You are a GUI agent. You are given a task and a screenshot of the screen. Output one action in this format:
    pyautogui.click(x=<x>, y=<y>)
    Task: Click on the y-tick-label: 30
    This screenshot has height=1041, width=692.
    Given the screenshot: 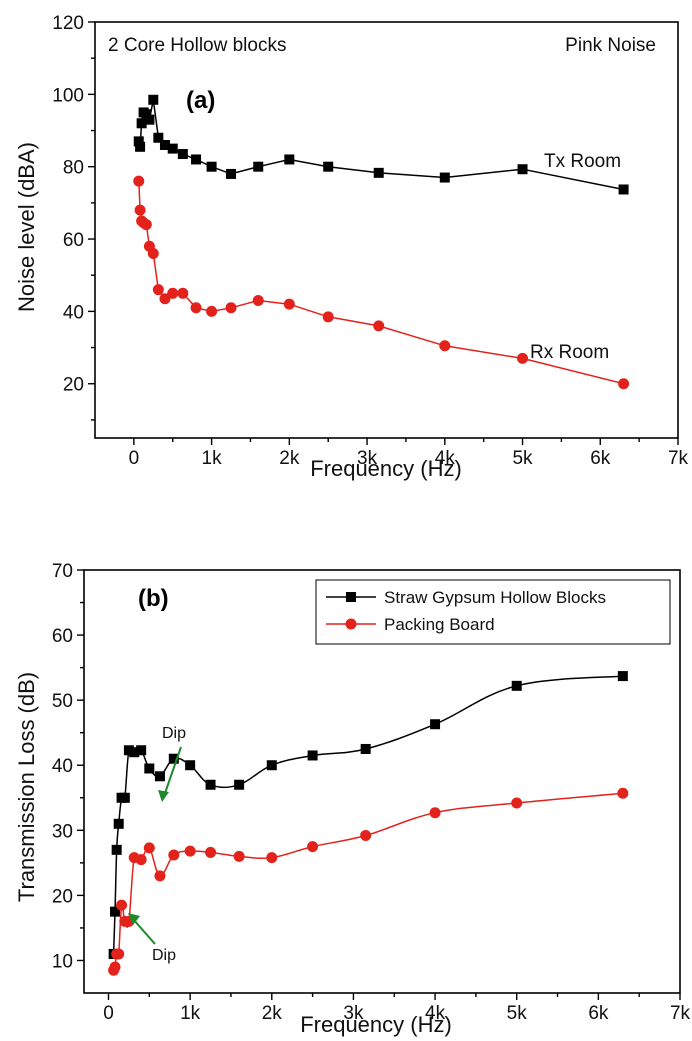 What is the action you would take?
    pyautogui.click(x=62, y=831)
    